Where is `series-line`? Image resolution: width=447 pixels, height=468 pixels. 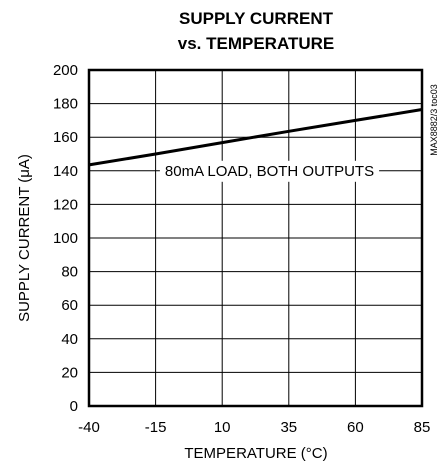 series-line is located at coordinates (255, 137).